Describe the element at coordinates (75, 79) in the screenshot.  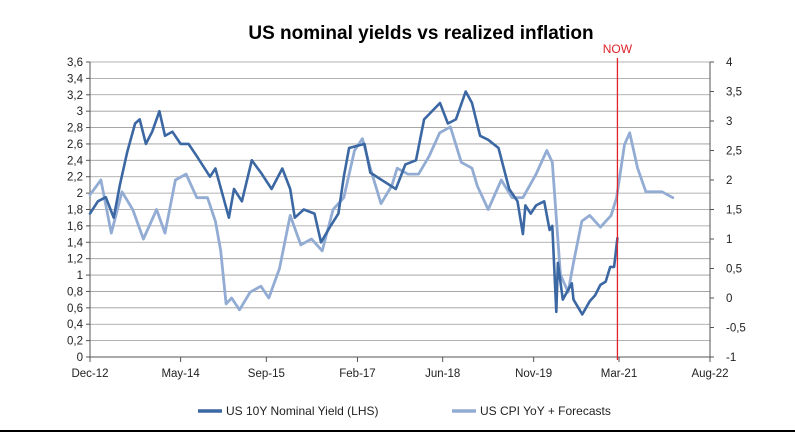
I see `left-tick-label: 3,4` at that location.